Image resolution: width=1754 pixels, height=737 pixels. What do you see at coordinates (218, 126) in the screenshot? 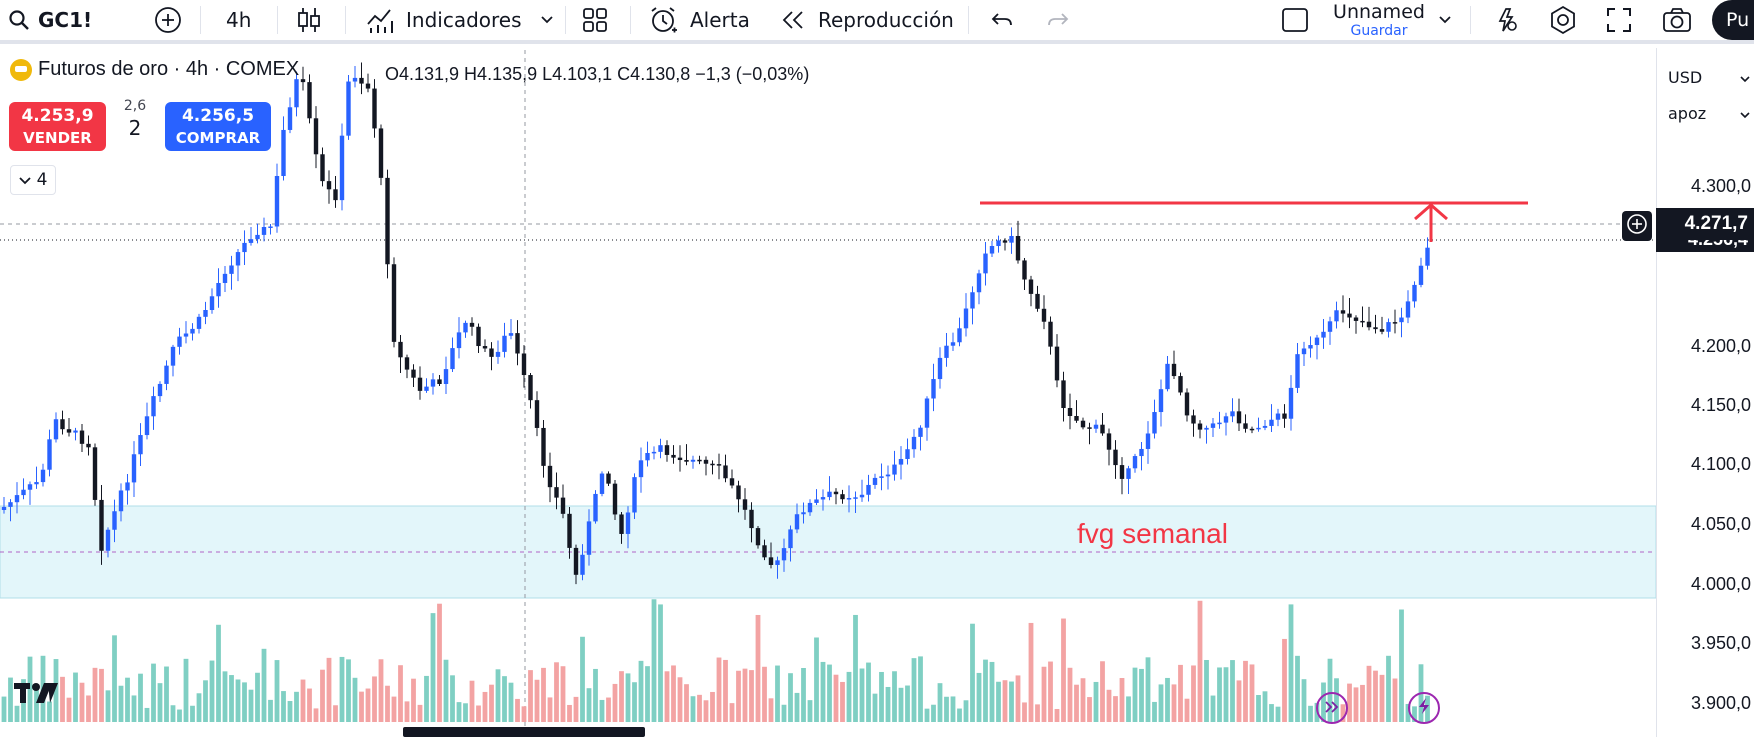
I see `buy-button: 4.256,5 COMPRAR` at bounding box center [218, 126].